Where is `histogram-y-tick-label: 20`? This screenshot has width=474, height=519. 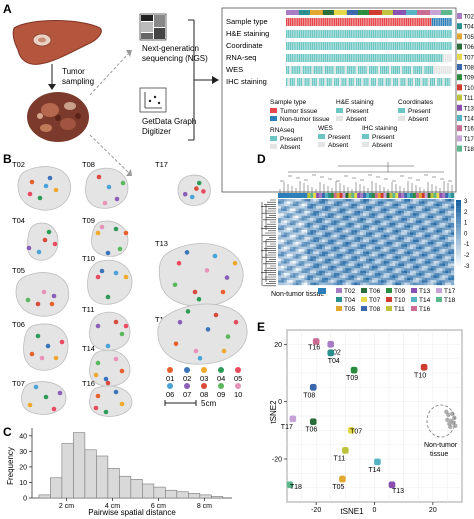 histogram-y-tick-label: 20 is located at coordinates (23, 467).